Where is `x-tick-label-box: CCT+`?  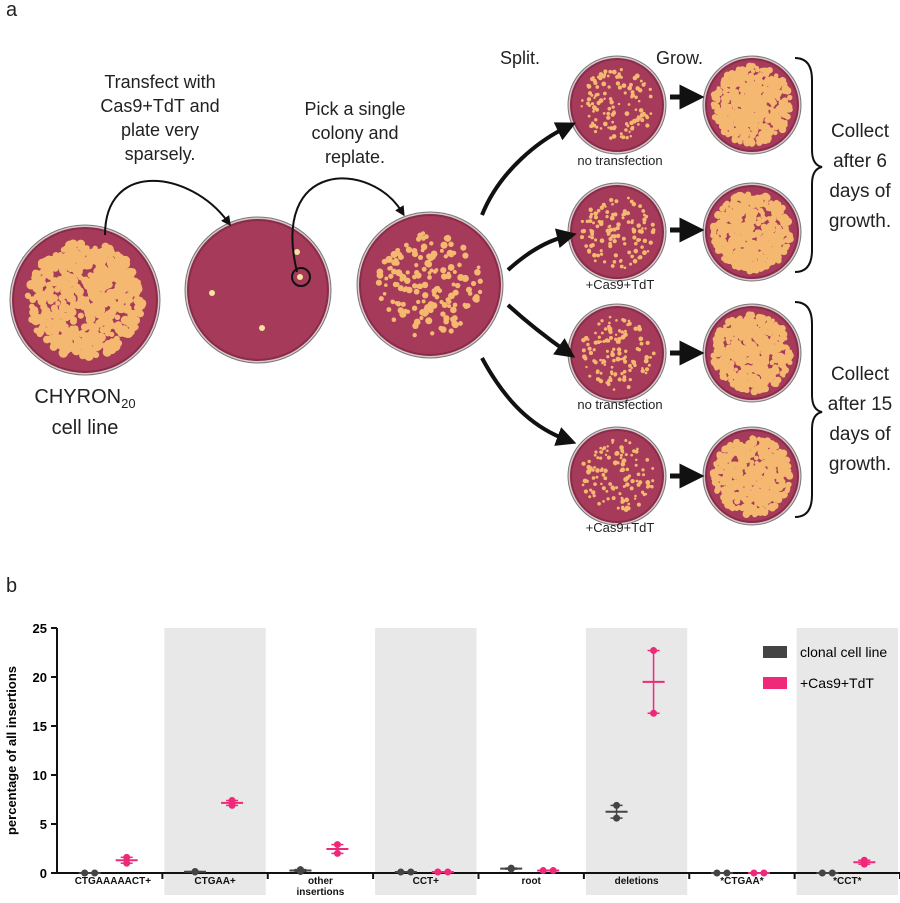
x-tick-label-box: CCT+ is located at coordinates (425, 889).